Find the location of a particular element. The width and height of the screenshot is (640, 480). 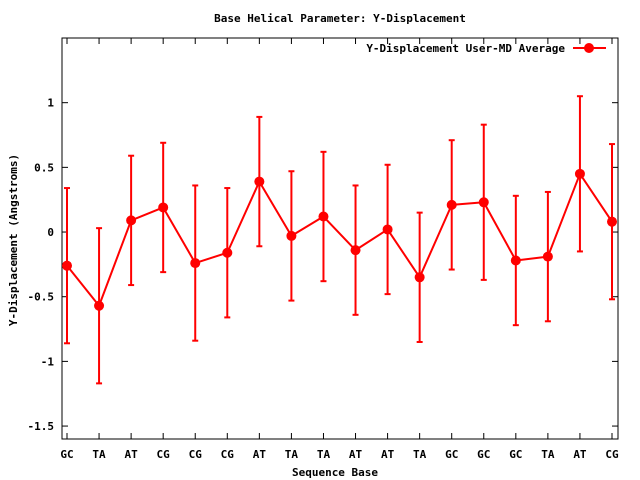

y-tick-label: 0.5 is located at coordinates (44, 167).